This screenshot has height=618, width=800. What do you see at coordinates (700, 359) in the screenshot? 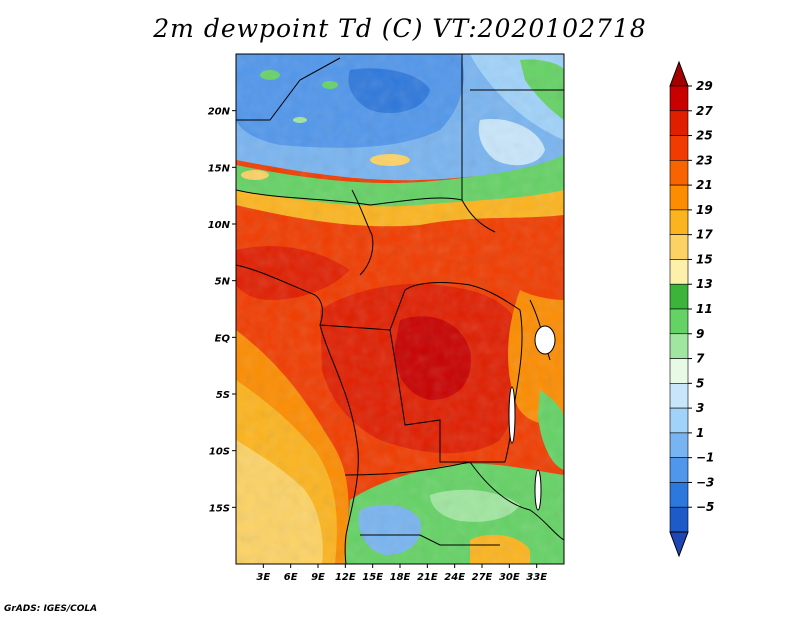
I see `colorbar-label: 7` at bounding box center [700, 359].